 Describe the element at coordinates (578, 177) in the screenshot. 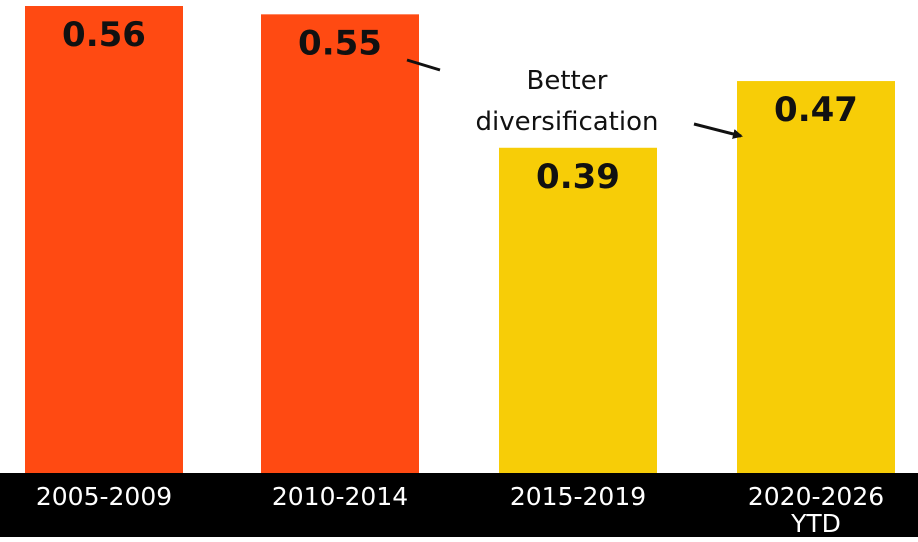

I see `value-label-3: 0.39` at that location.